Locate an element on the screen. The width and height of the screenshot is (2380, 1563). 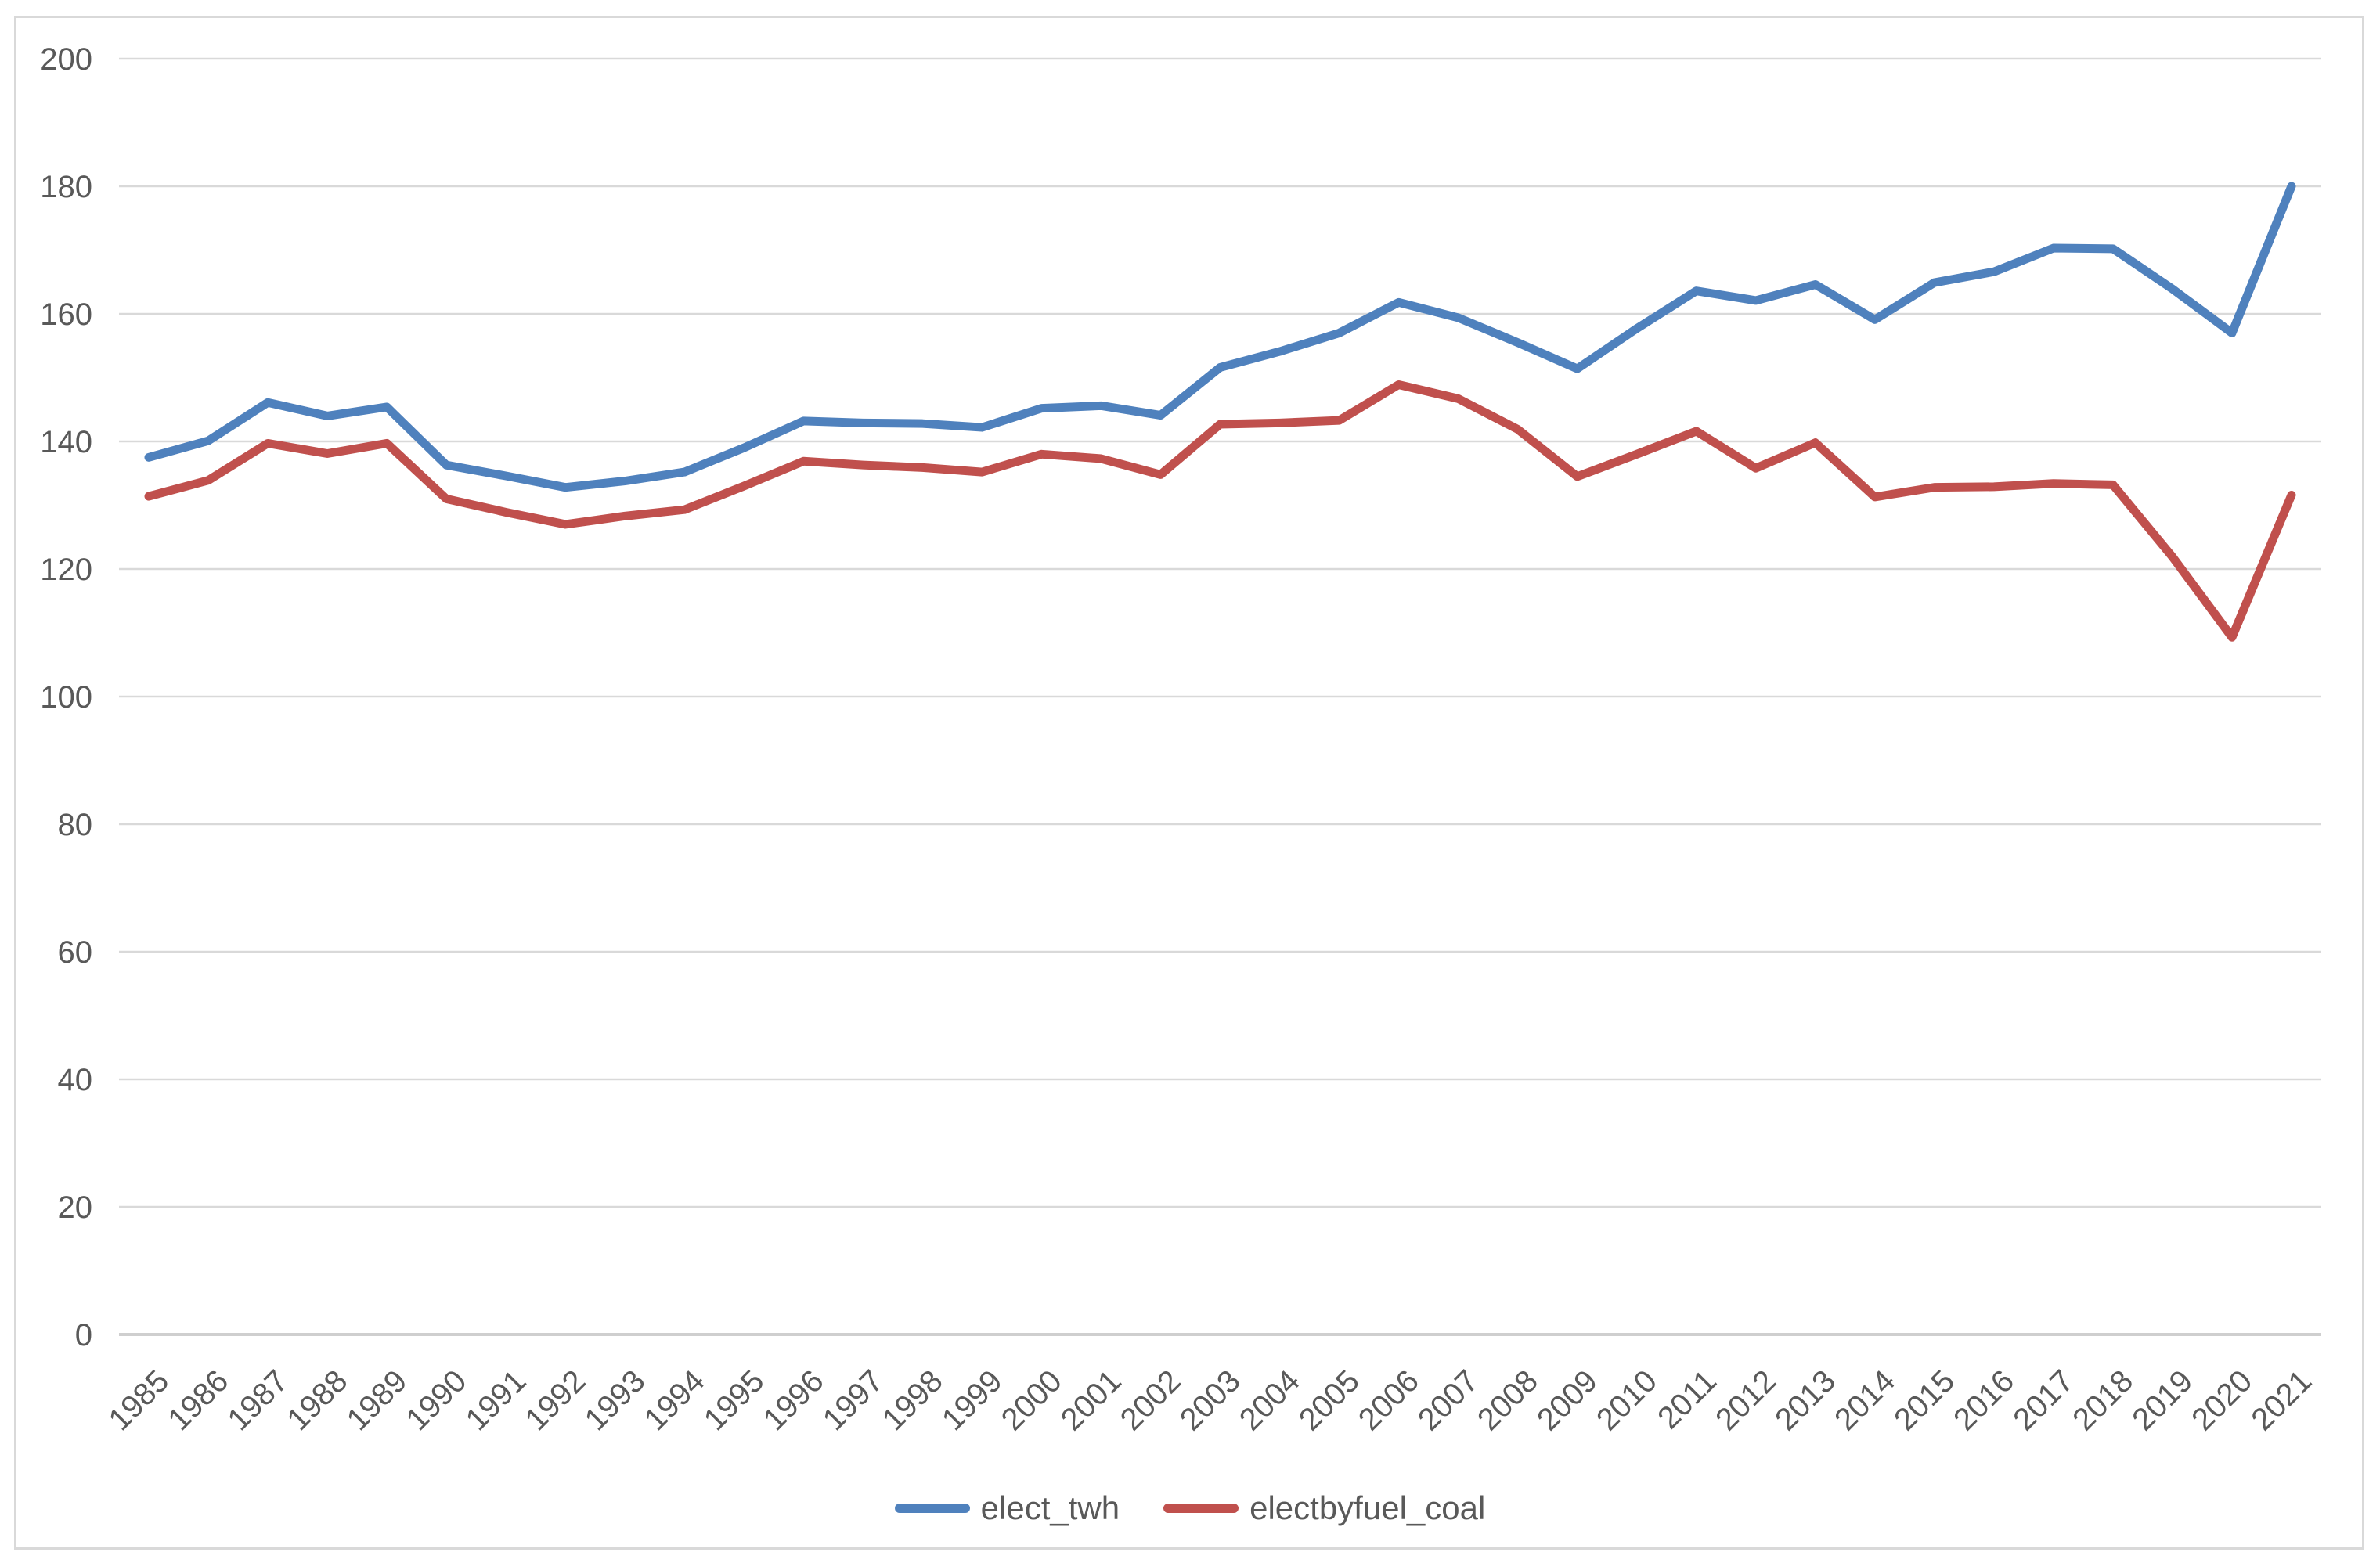
x-tick-label: 2004 is located at coordinates (1270, 1400).